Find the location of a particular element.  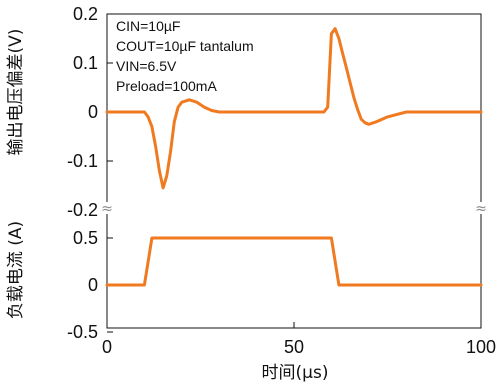

x-tick-label: 0 is located at coordinates (107, 347).